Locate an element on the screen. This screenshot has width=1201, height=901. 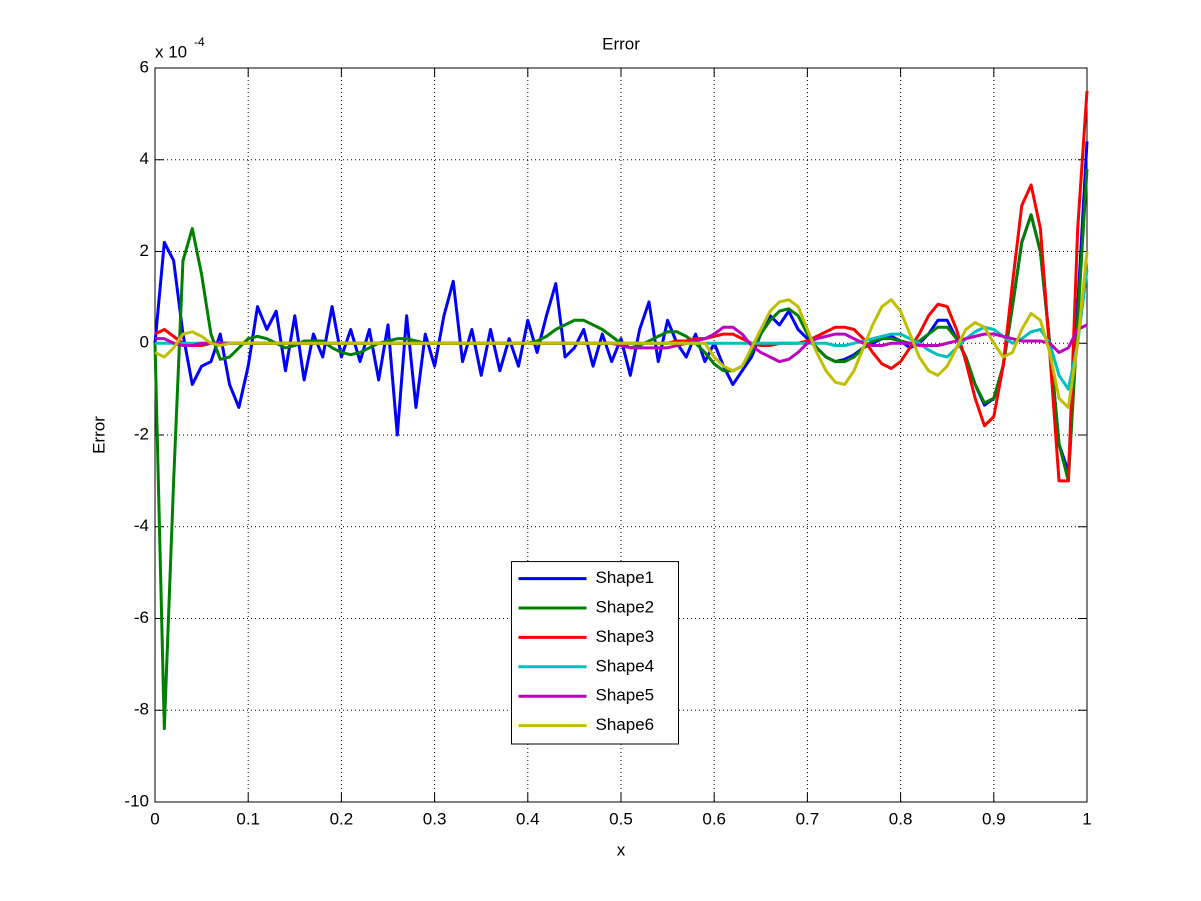
legend-label: Shape6 is located at coordinates (625, 724).